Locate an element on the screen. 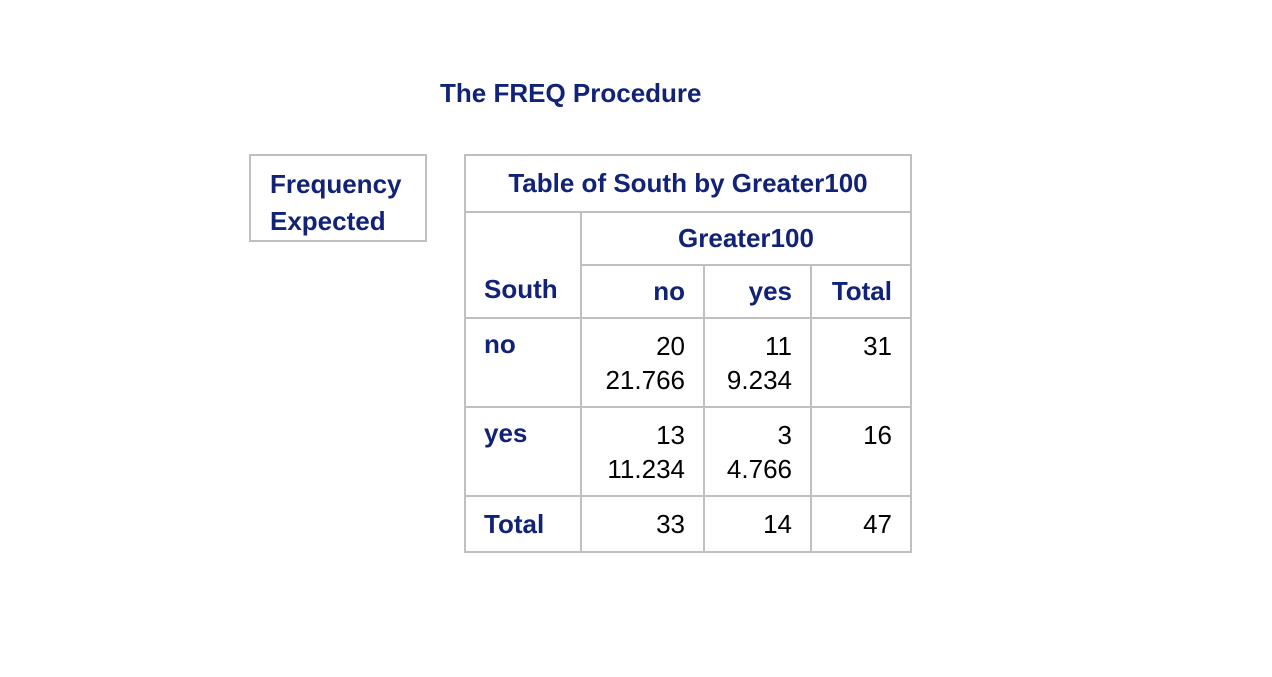  cell-no-total: 31 is located at coordinates (861, 362).